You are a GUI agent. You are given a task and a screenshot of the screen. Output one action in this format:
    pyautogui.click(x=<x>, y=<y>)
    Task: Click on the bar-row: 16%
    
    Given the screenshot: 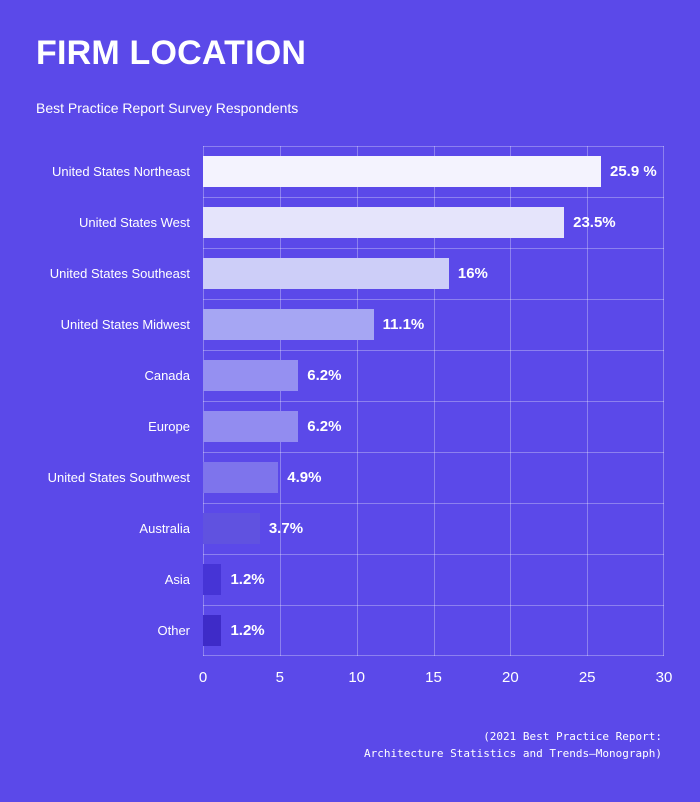 What is the action you would take?
    pyautogui.click(x=433, y=273)
    